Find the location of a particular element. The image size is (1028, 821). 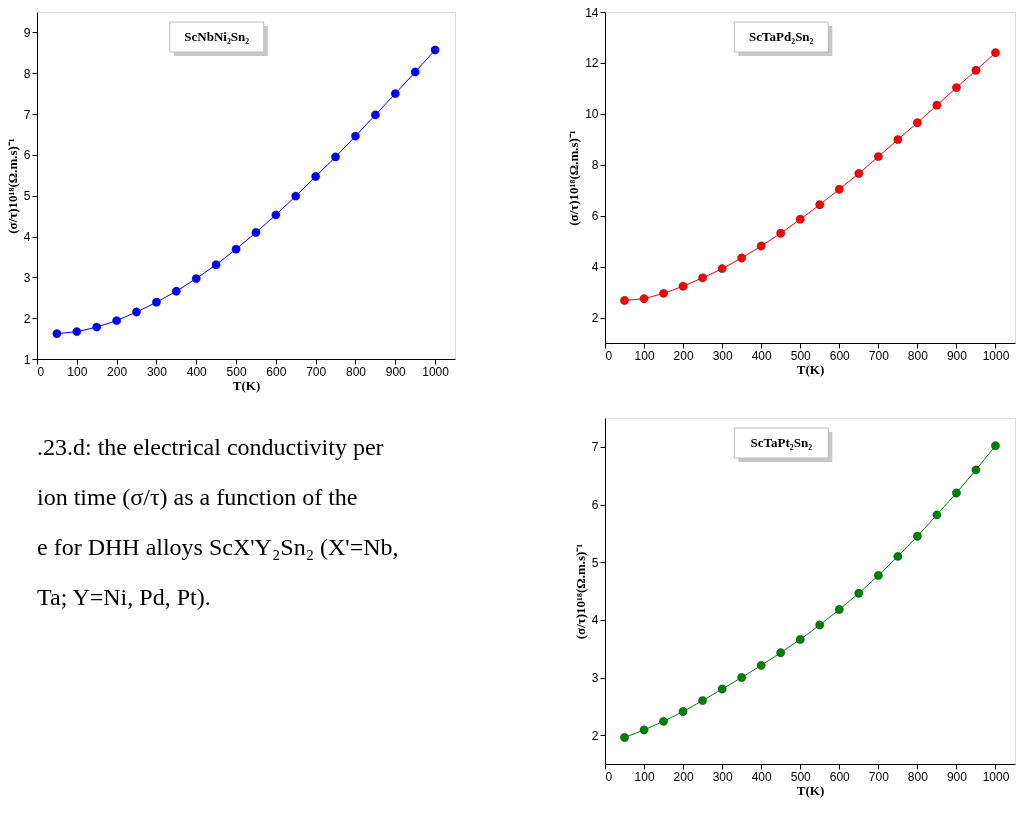

text: e for DHH alloys ScX'Y₂Sn₂ (X'=Nb, is located at coordinates (218, 547).